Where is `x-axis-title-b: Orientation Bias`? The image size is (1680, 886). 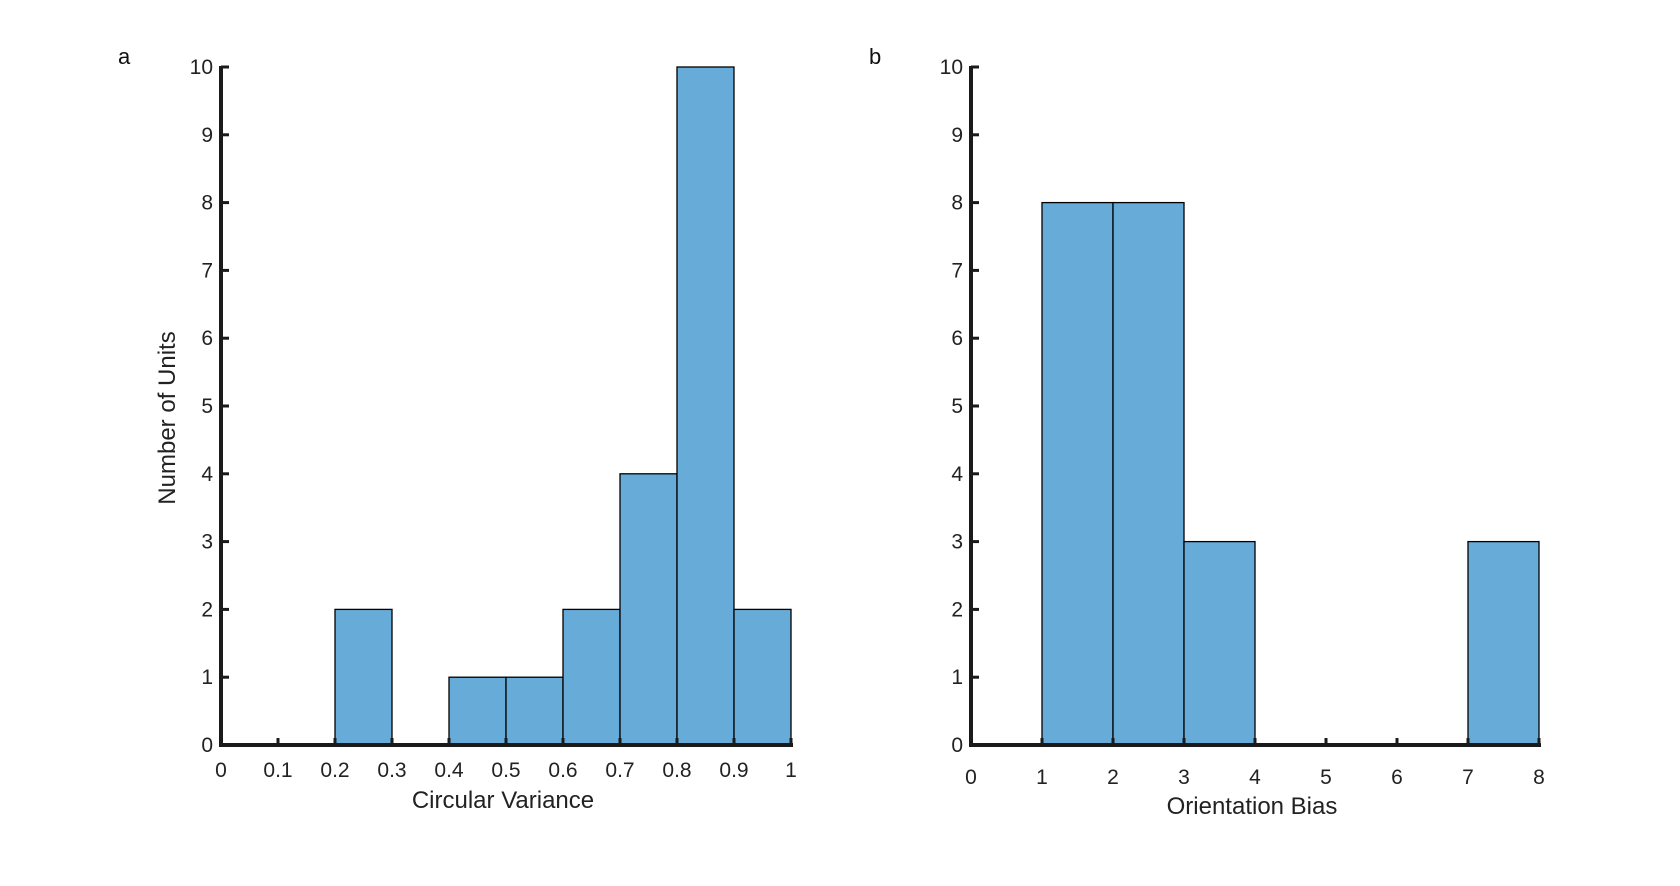
x-axis-title-b: Orientation Bias is located at coordinates (1252, 806).